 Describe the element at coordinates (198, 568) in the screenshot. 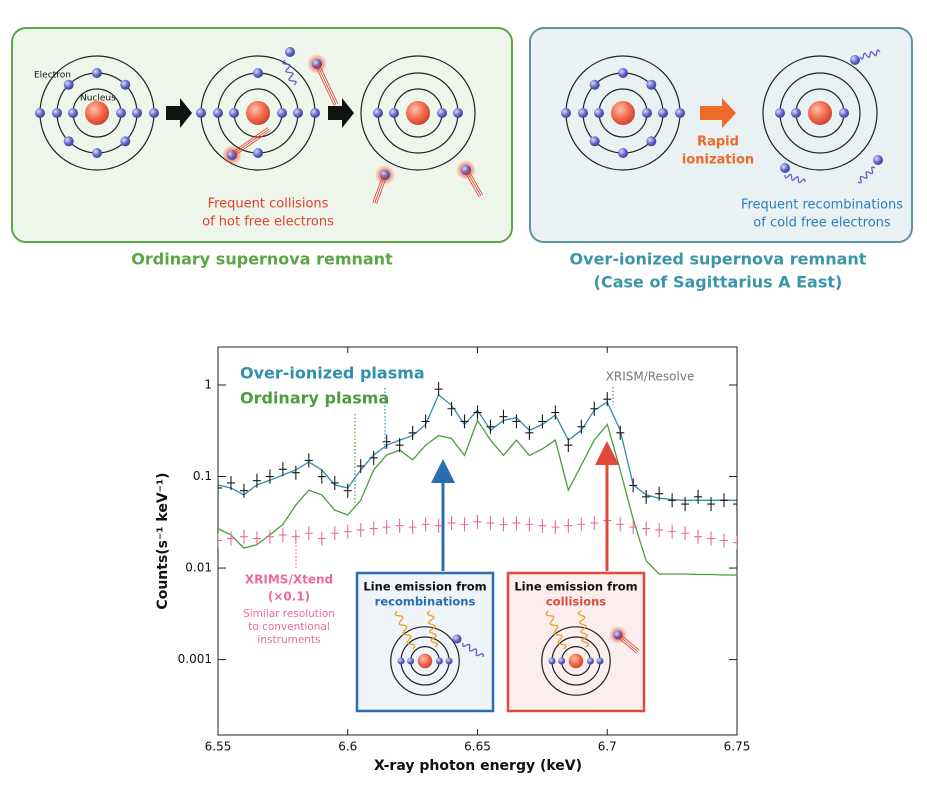

I see `y-tick-label: 0.01` at that location.